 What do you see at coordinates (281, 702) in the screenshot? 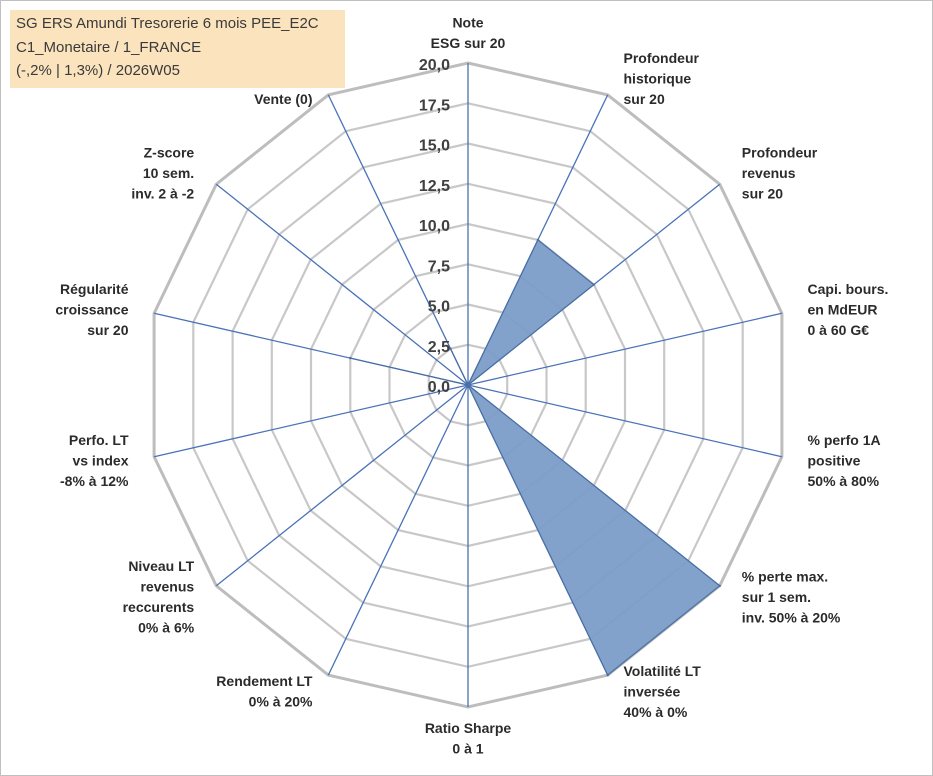
I see `category-label-line: 0% à 20%` at bounding box center [281, 702].